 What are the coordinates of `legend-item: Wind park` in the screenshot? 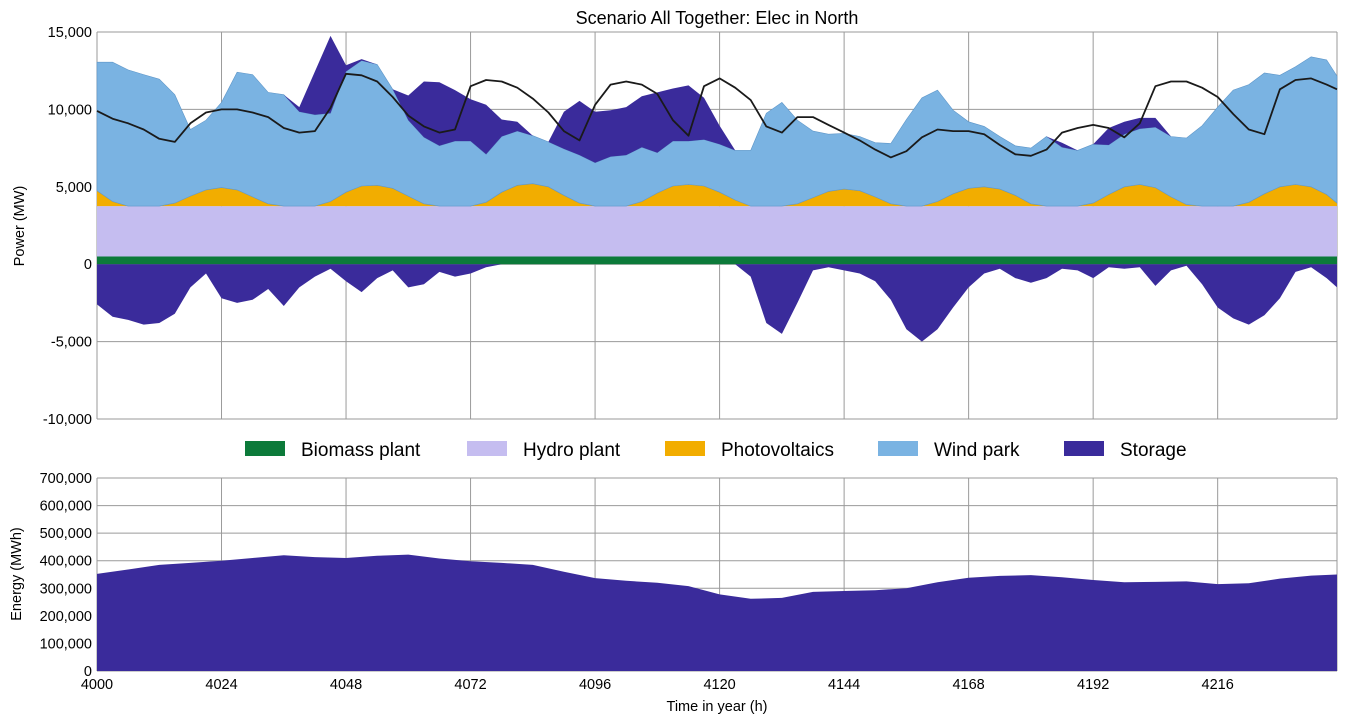 It's located at (949, 450).